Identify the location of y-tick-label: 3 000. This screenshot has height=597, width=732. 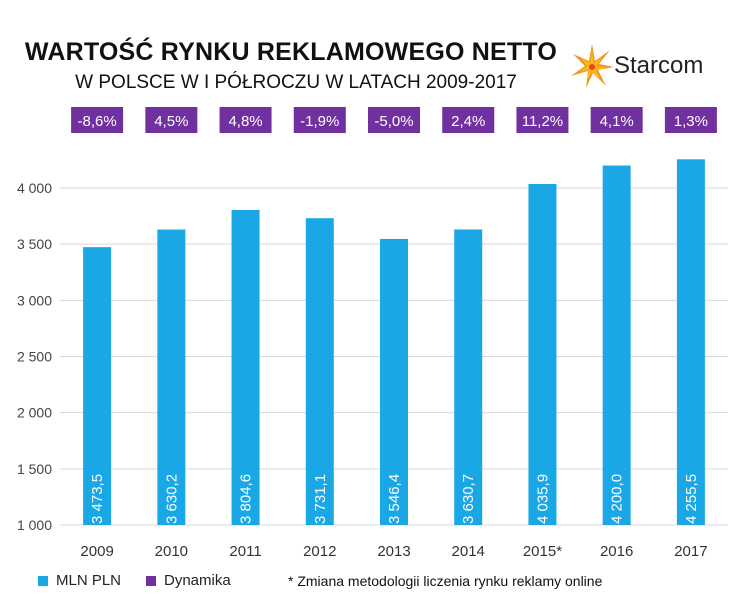
(34, 300).